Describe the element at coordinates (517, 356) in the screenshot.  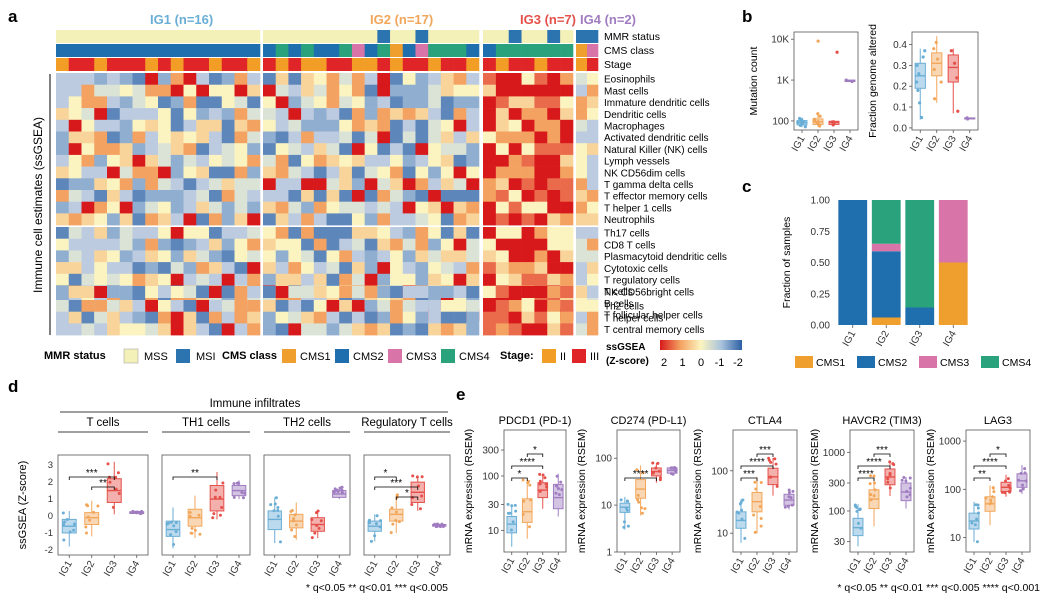
I see `legend-stage-title: Stage:` at that location.